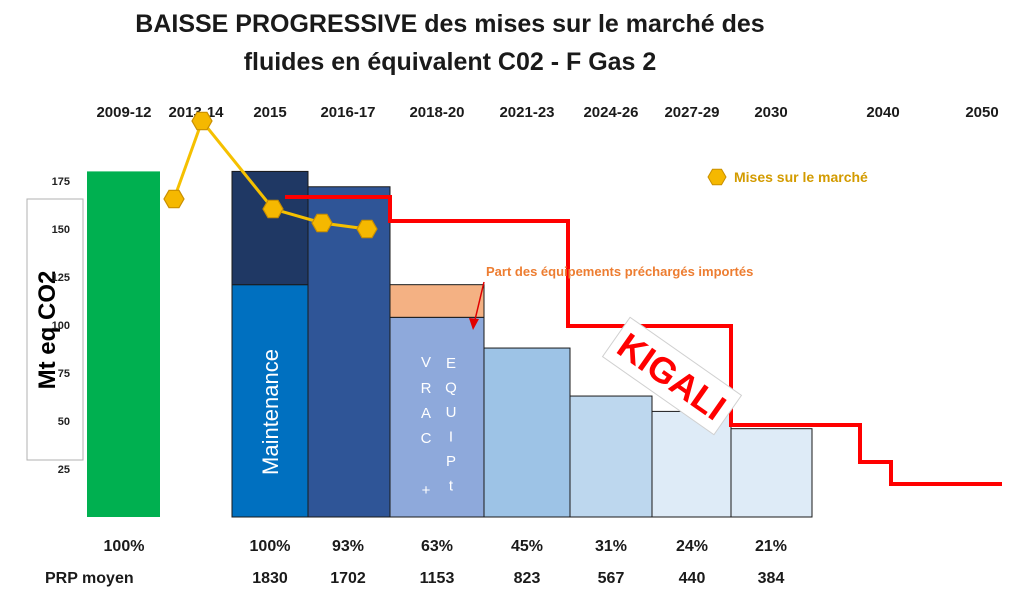 This screenshot has height=612, width=1024. I want to click on bar-label-equip-char: P, so click(451, 461).